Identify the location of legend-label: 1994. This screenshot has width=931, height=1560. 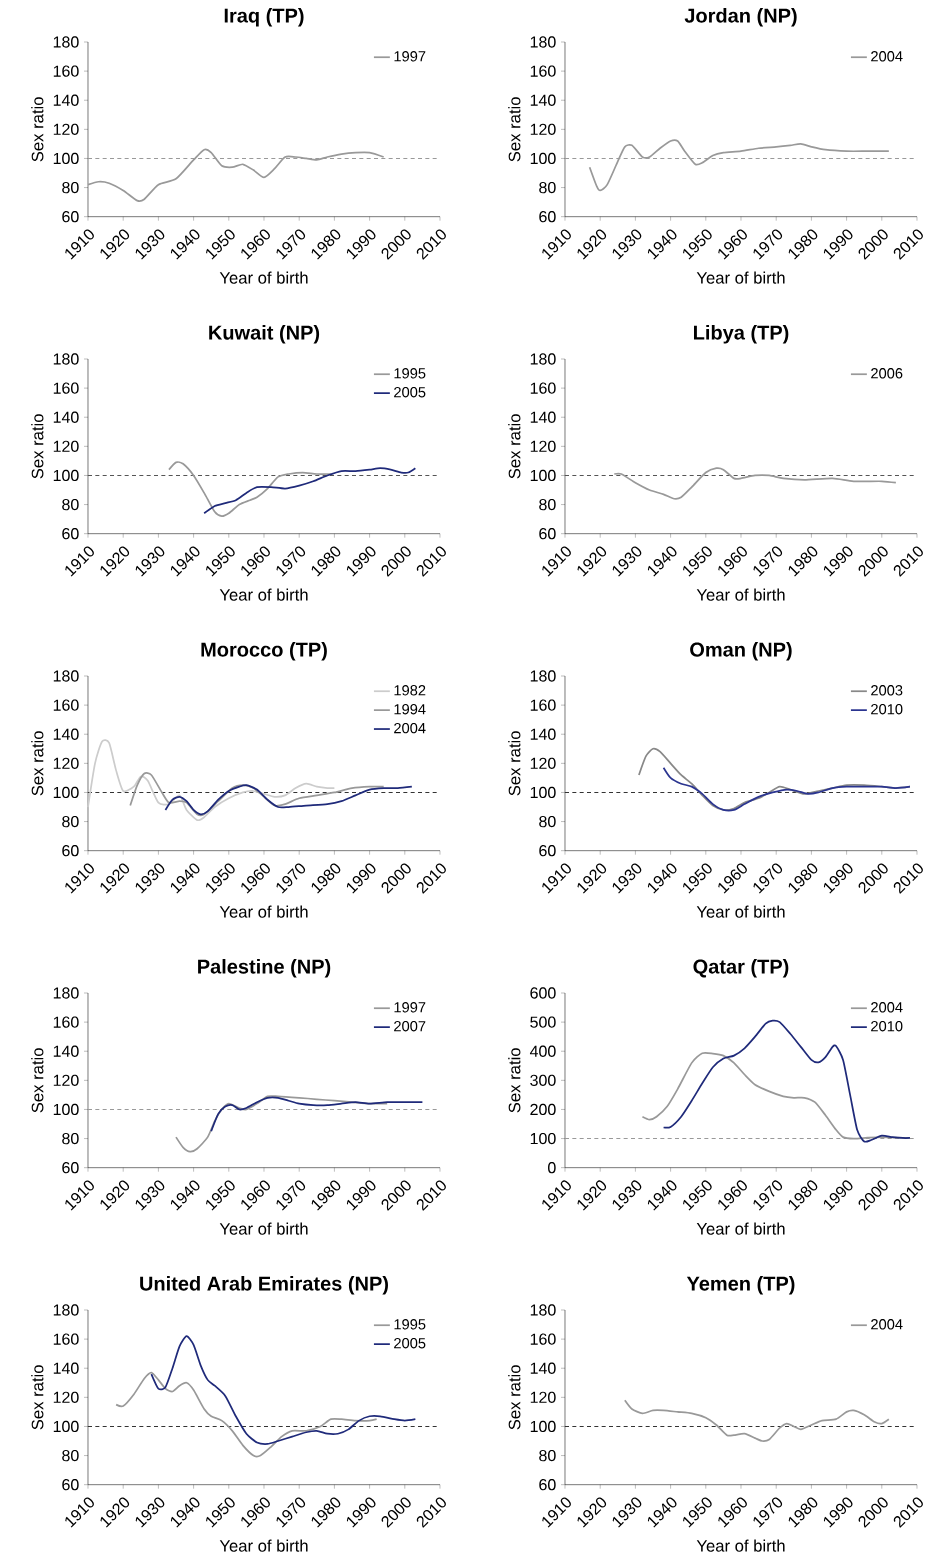
(410, 709).